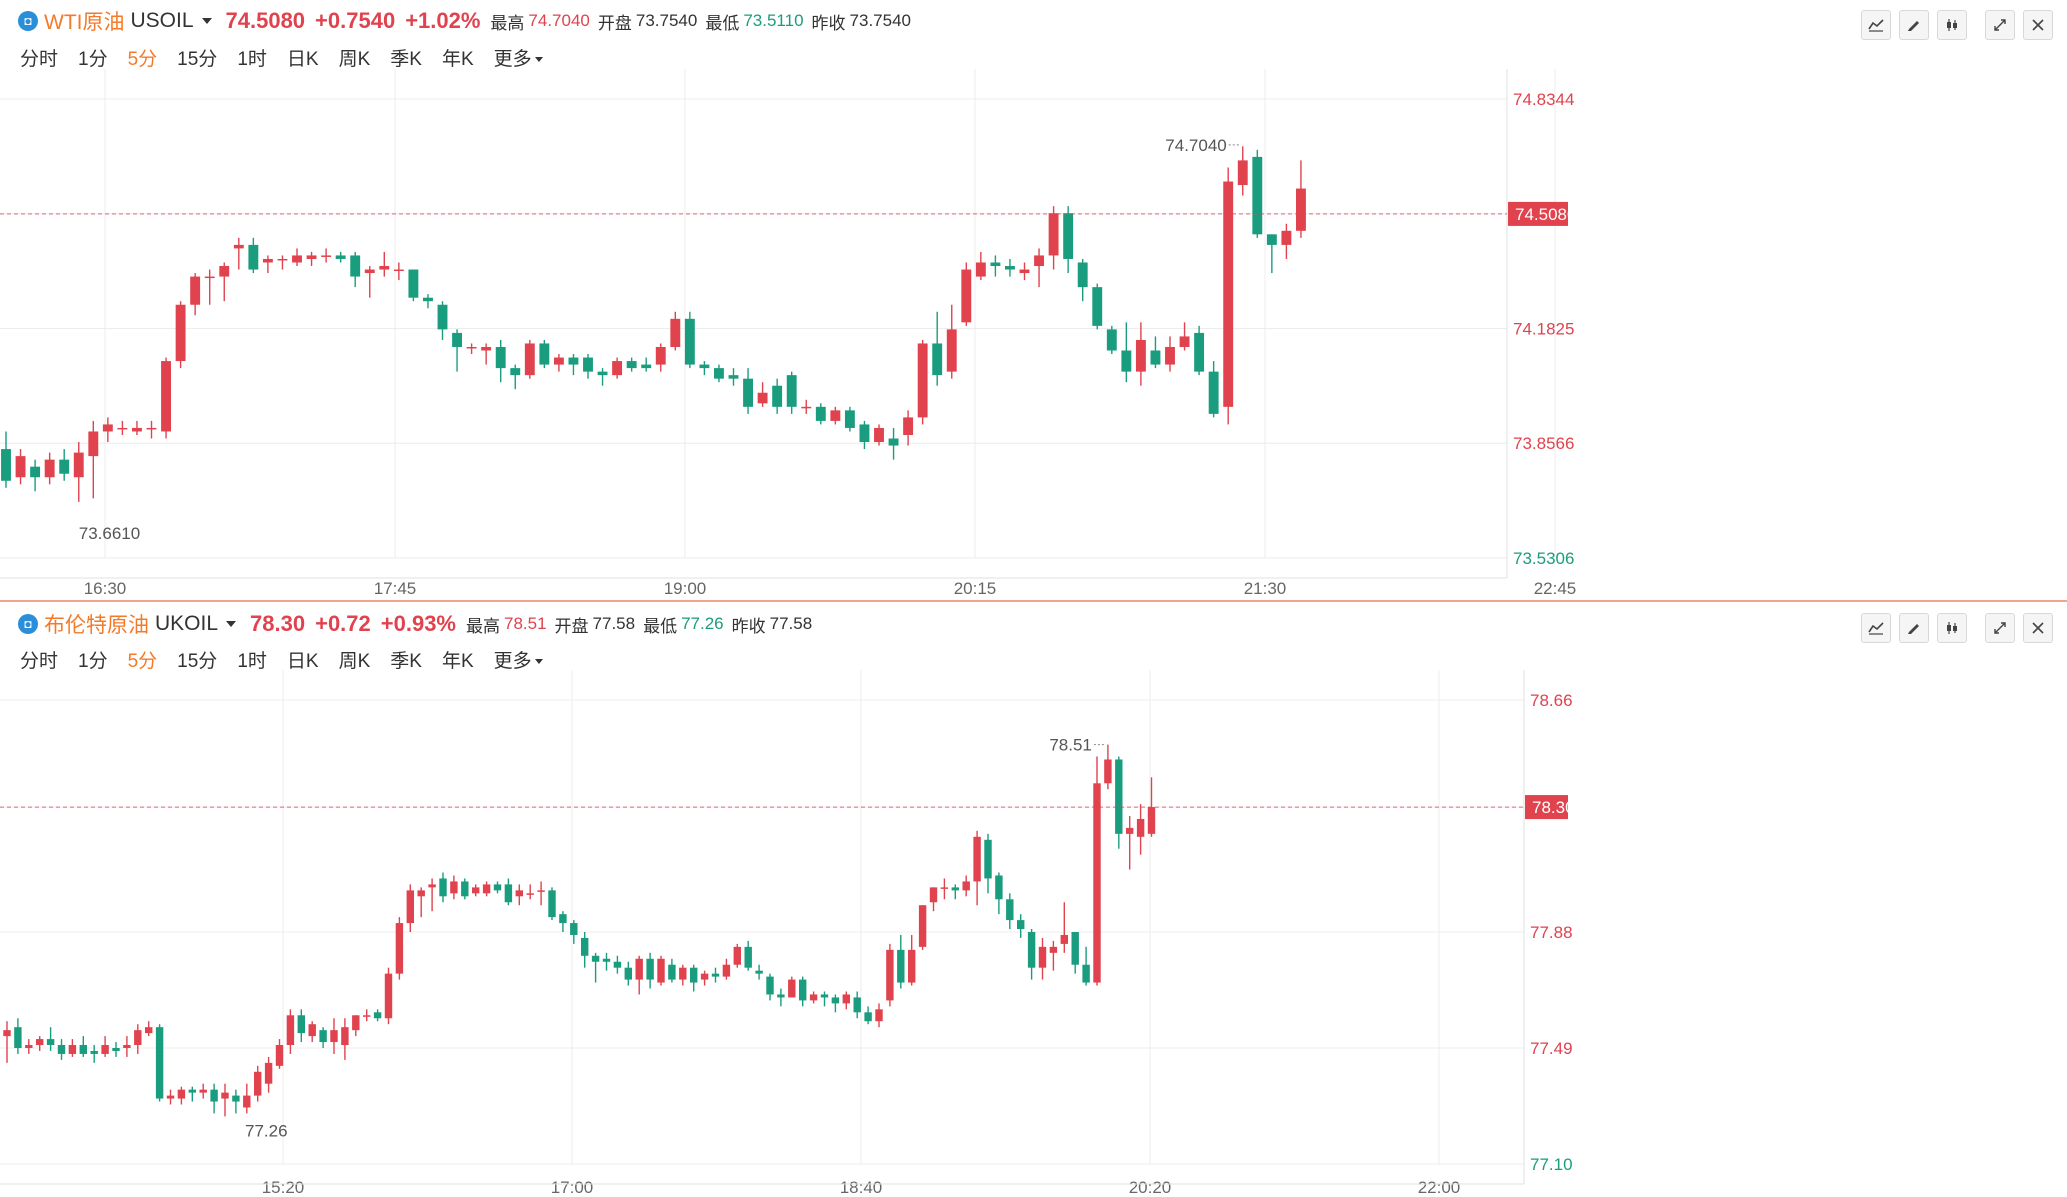  What do you see at coordinates (343, 623) in the screenshot?
I see `brent-change: +0.72` at bounding box center [343, 623].